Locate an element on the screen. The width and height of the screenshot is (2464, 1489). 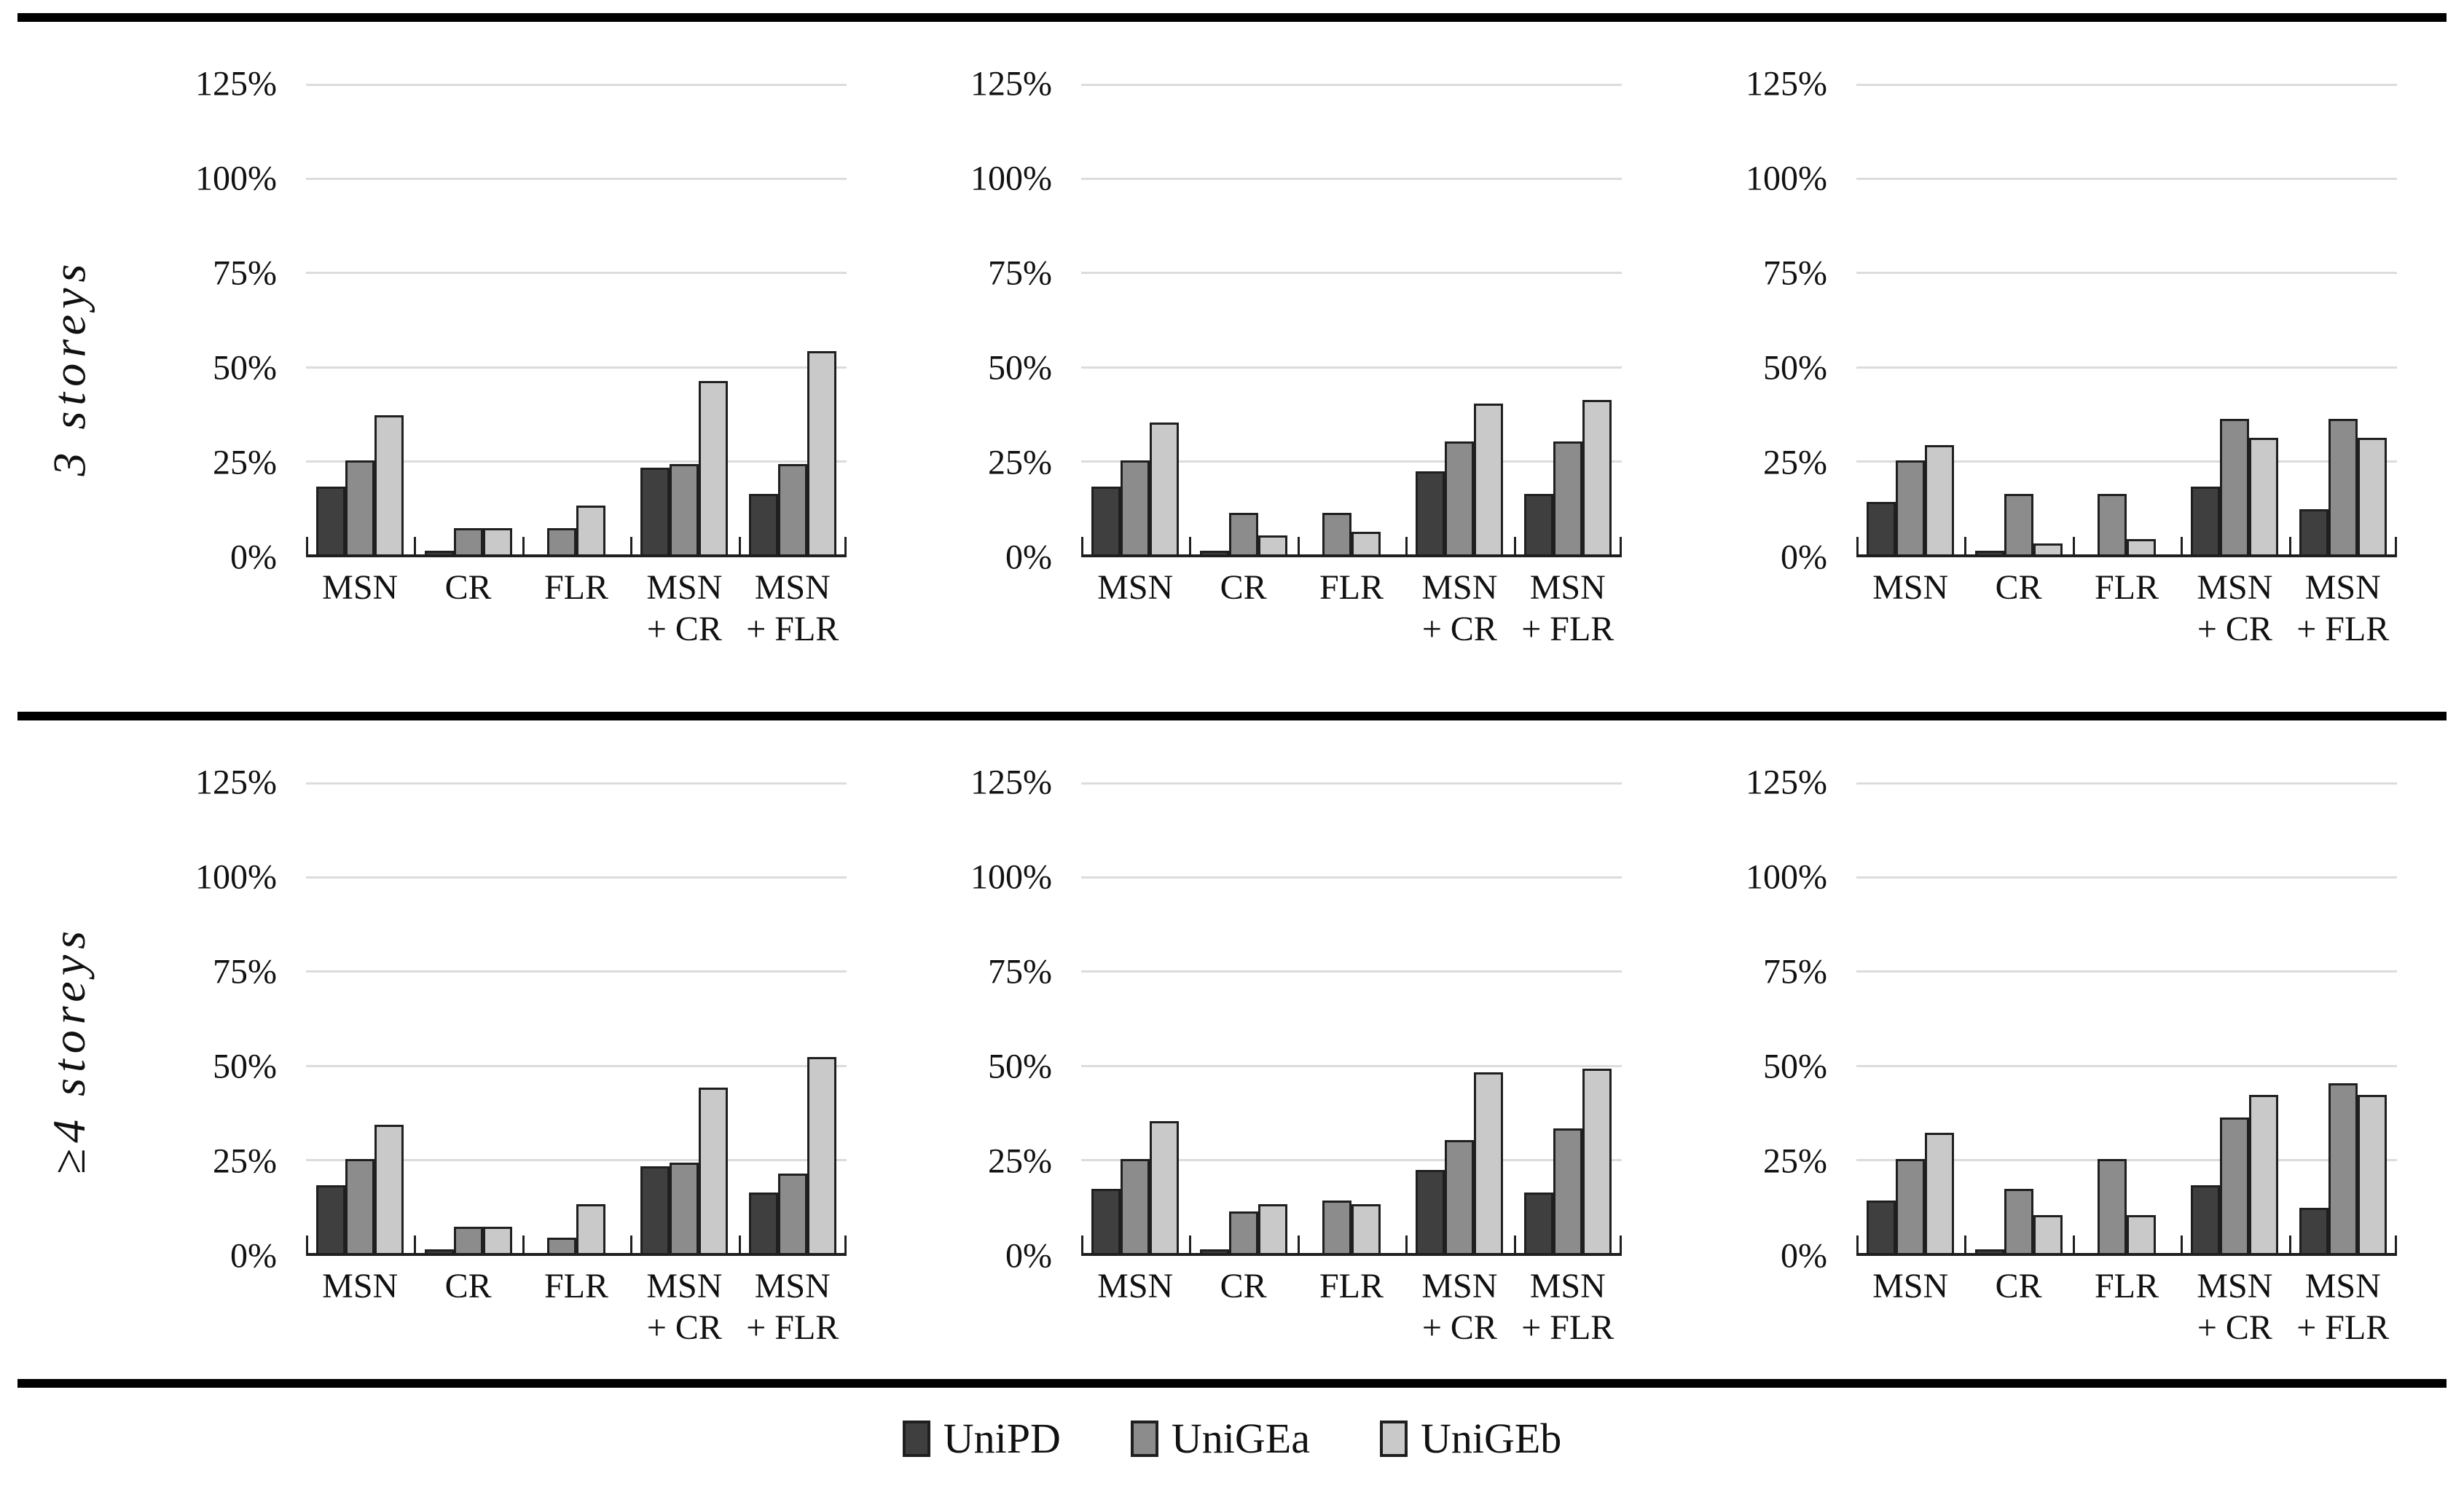
legend-label-unipd: UniPD is located at coordinates (1002, 1438).